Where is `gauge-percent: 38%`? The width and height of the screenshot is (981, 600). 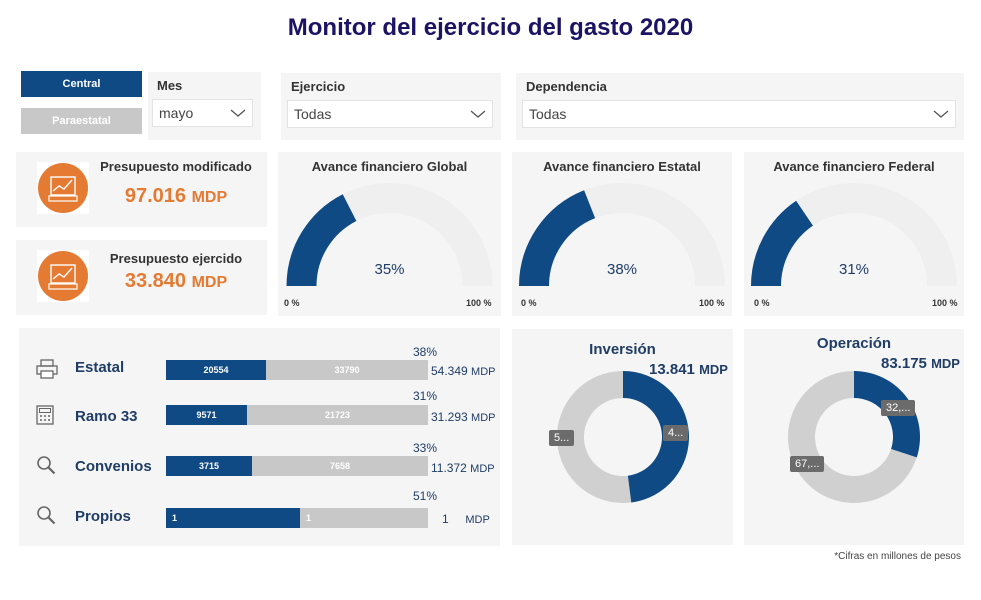 gauge-percent: 38% is located at coordinates (622, 269).